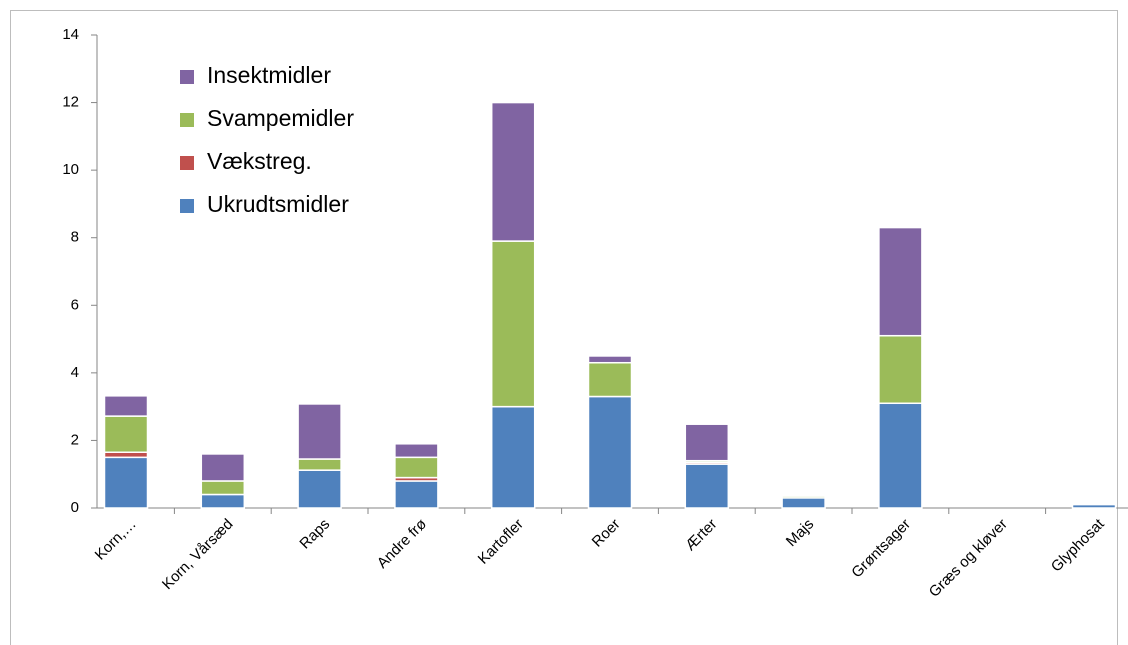  I want to click on legend-label: Vækstreg., so click(259, 161).